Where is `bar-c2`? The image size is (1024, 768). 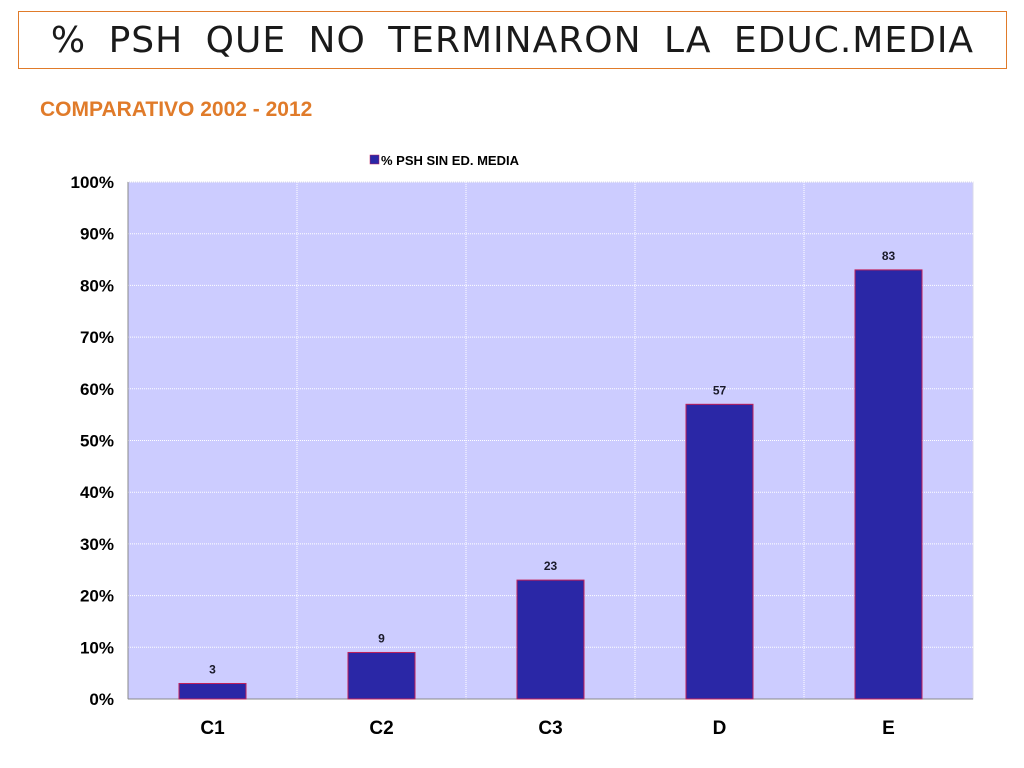
bar-c2 is located at coordinates (381, 675).